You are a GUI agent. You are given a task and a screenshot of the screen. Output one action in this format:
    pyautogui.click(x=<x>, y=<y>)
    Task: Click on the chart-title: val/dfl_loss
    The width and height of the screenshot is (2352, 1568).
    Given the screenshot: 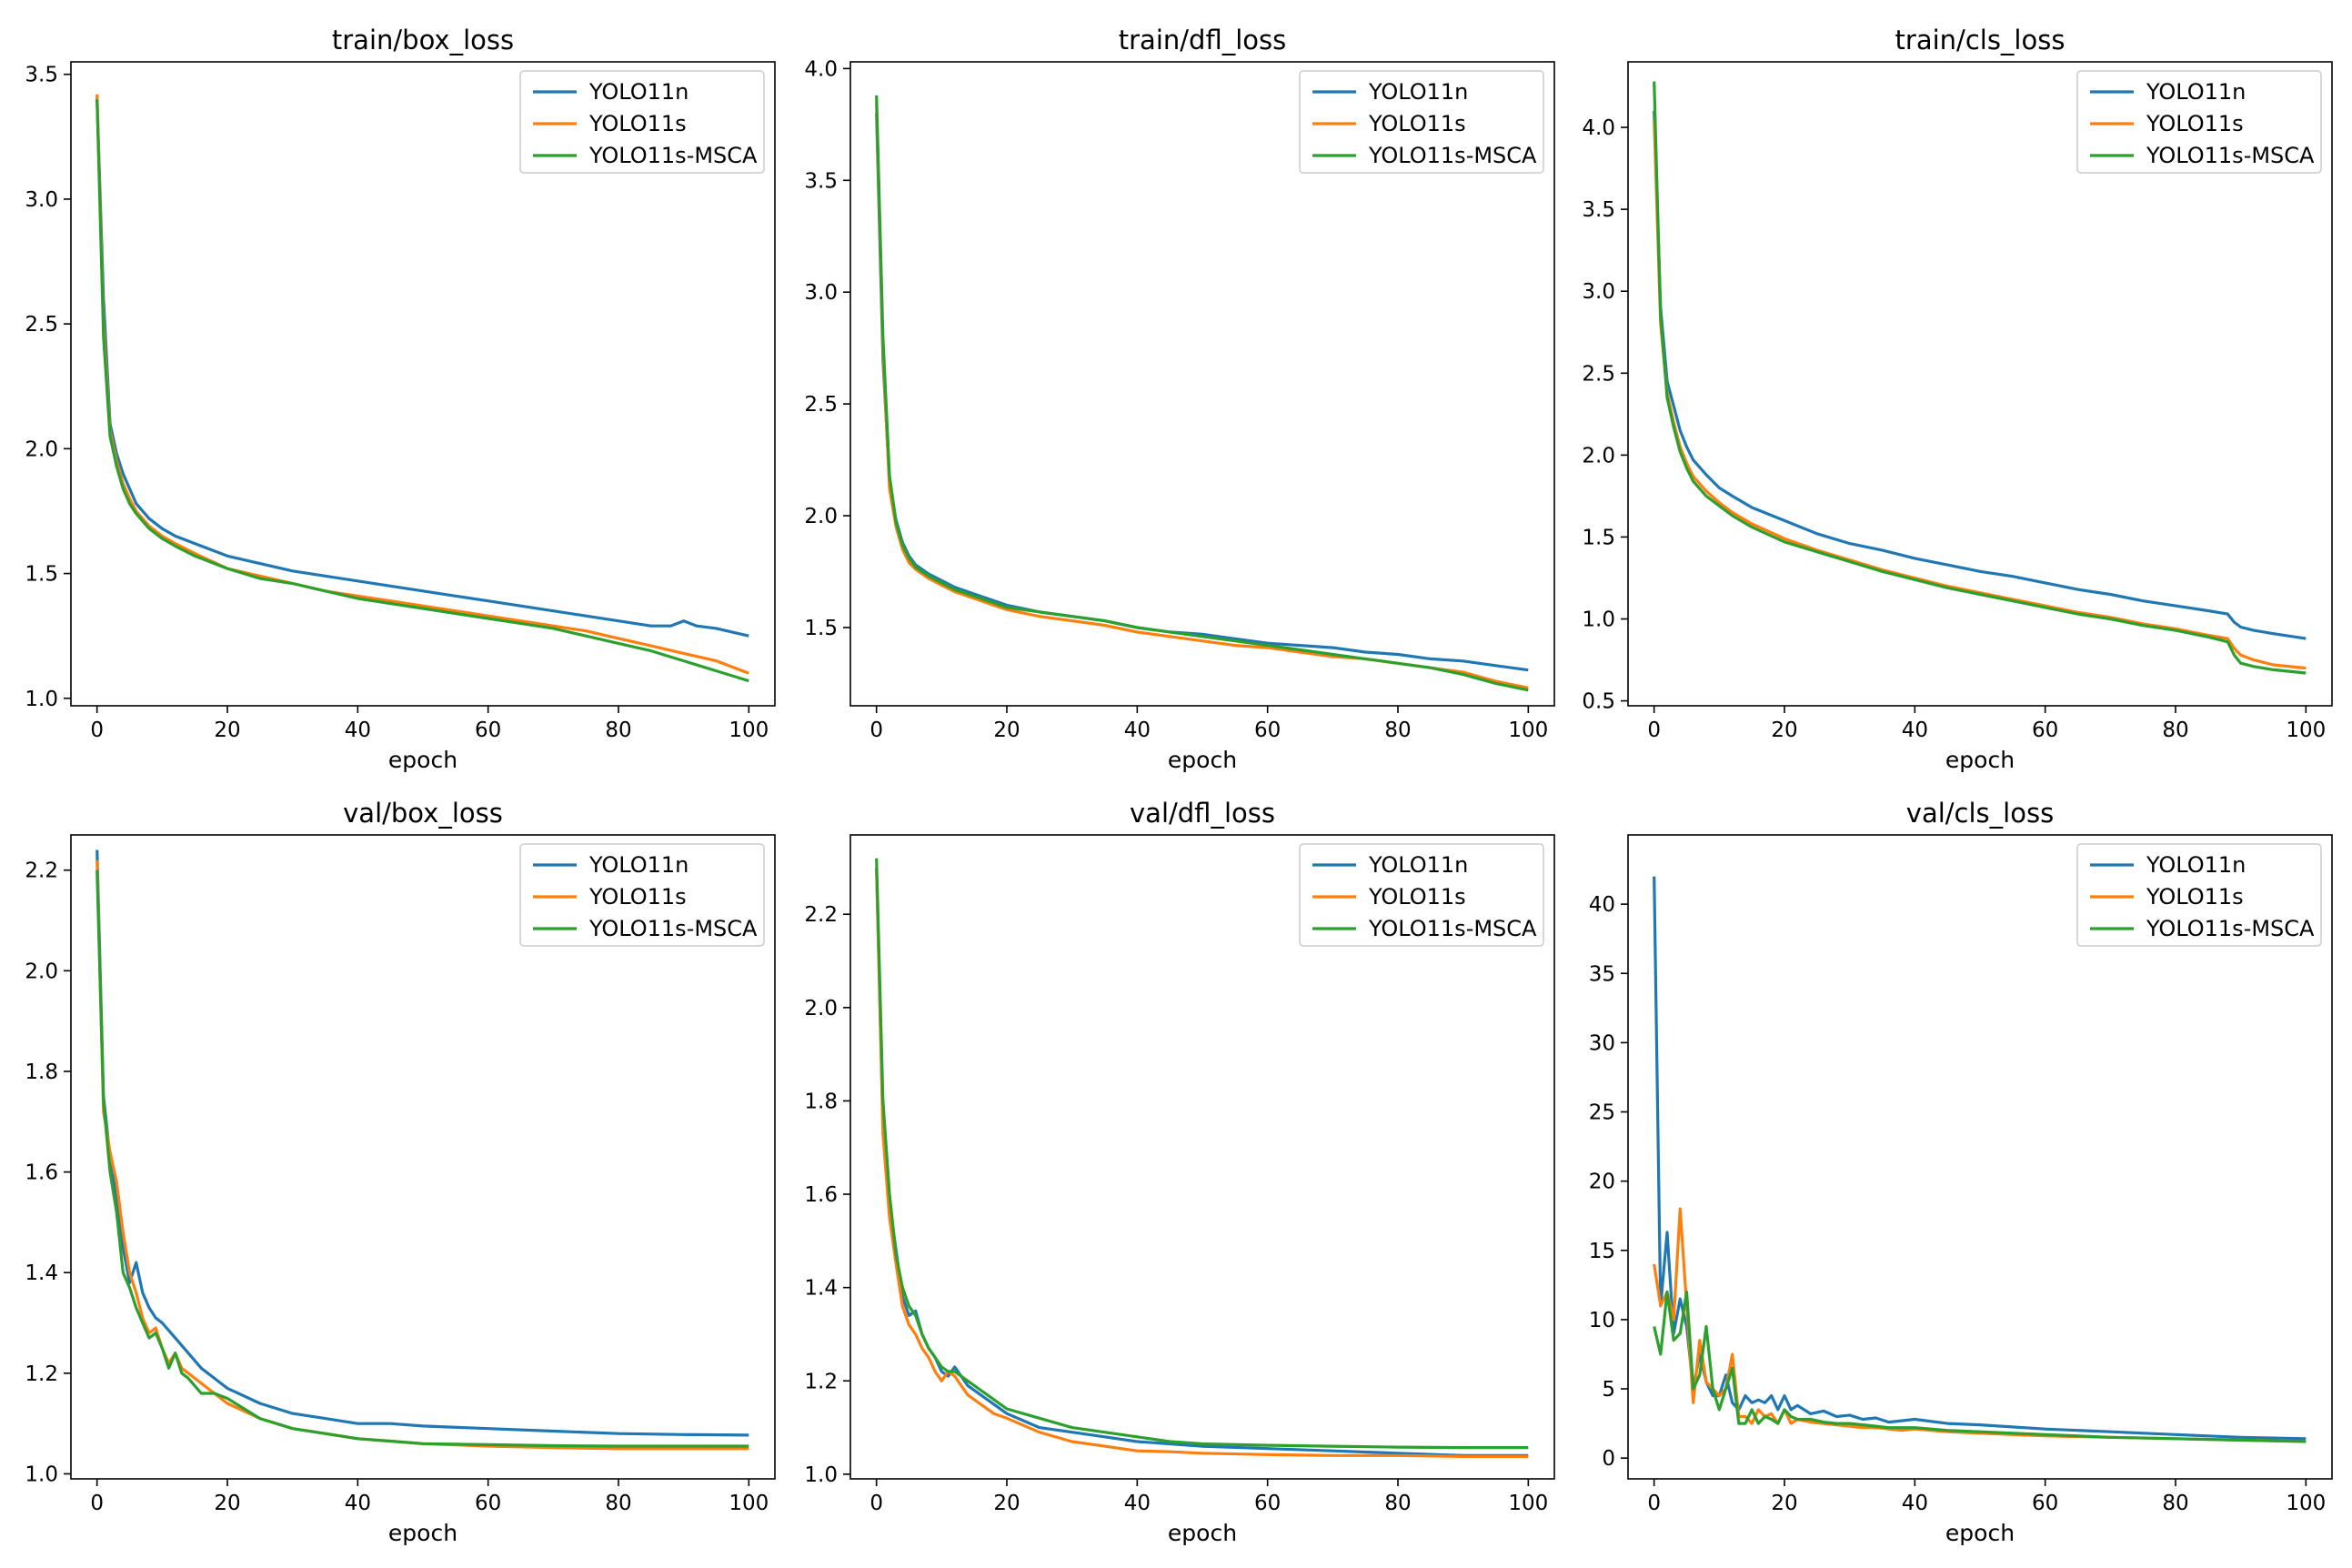 What is the action you would take?
    pyautogui.click(x=1202, y=813)
    